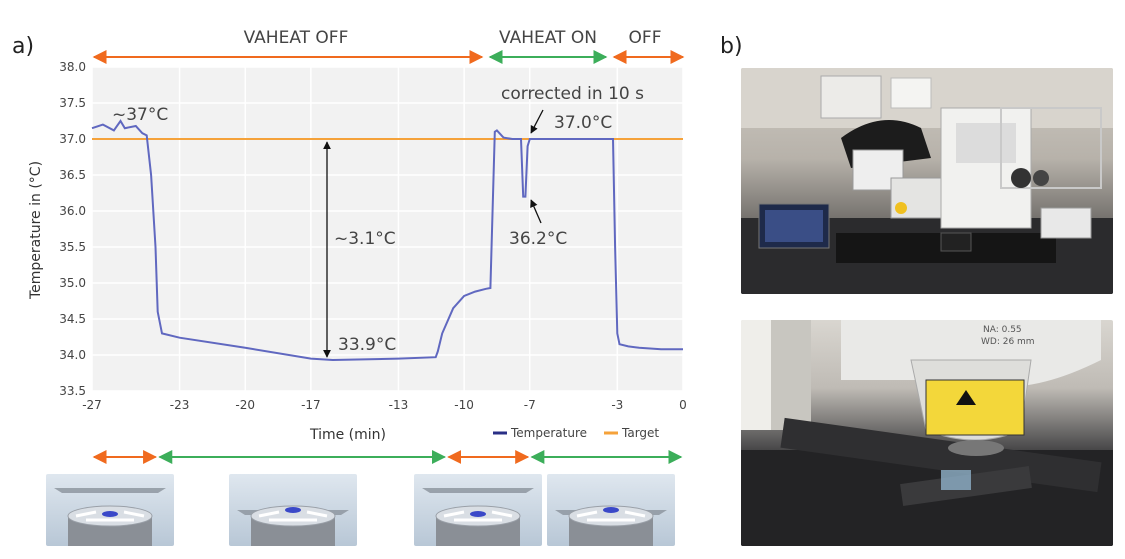 The width and height of the screenshot is (1125, 559). I want to click on annotation-dip: 36.2°C, so click(538, 239).